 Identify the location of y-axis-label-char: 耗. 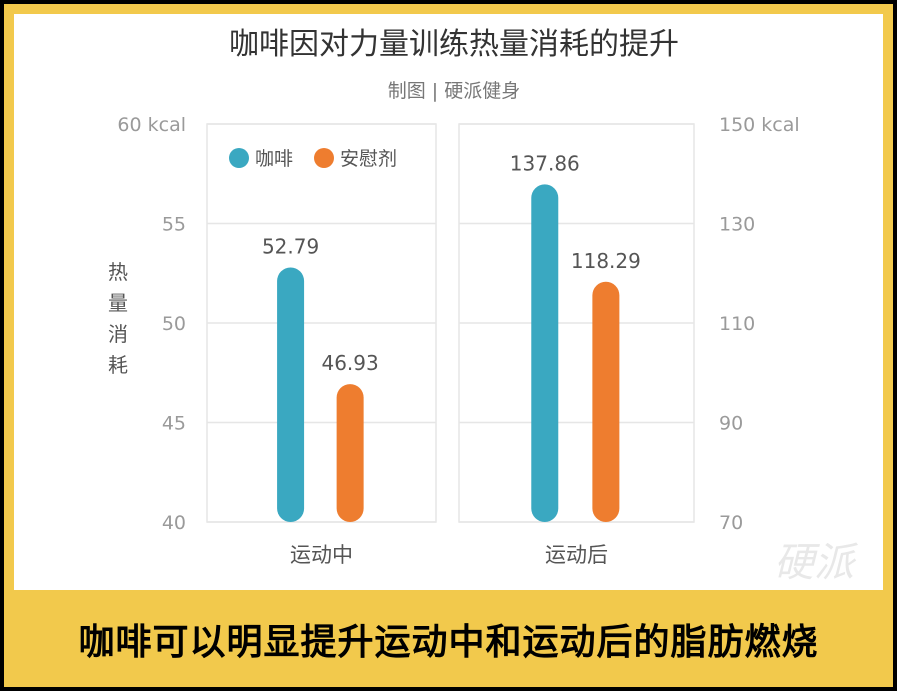
(118, 365).